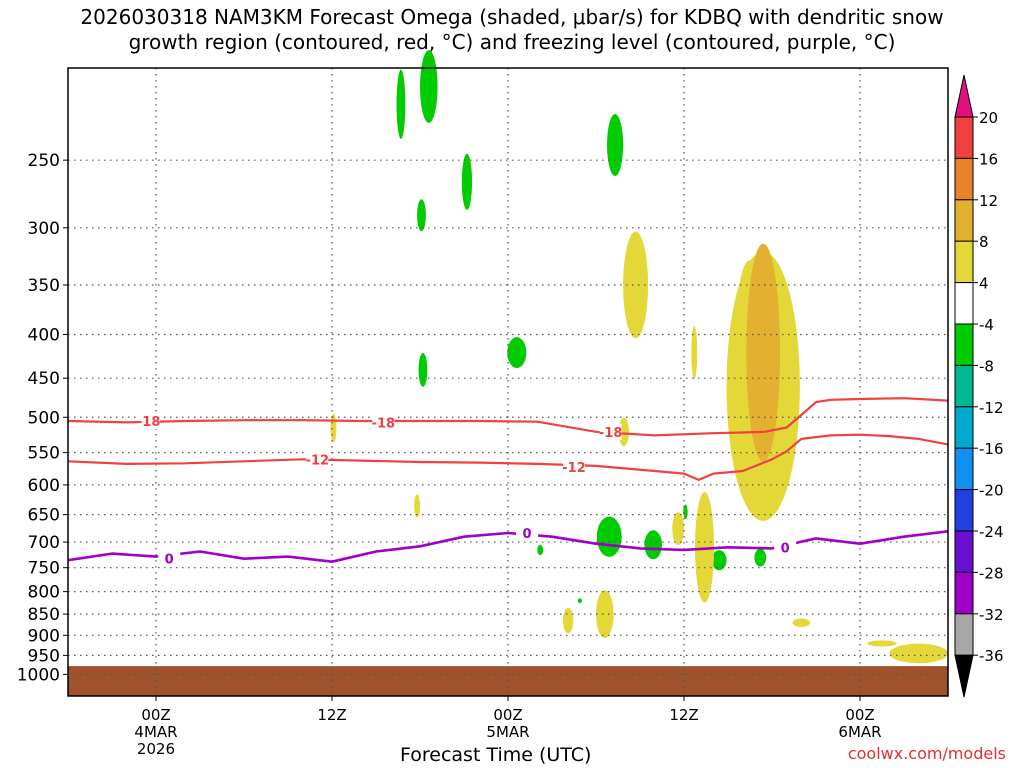  Describe the element at coordinates (984, 242) in the screenshot. I see `colorbar-label-3: 8` at that location.